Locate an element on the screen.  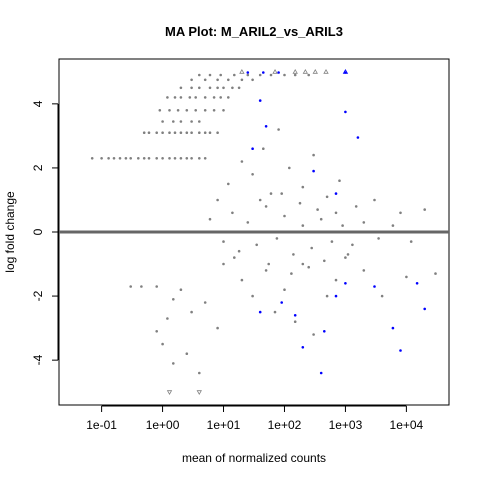
x-tick-label: 1e+01 is located at coordinates (224, 425).